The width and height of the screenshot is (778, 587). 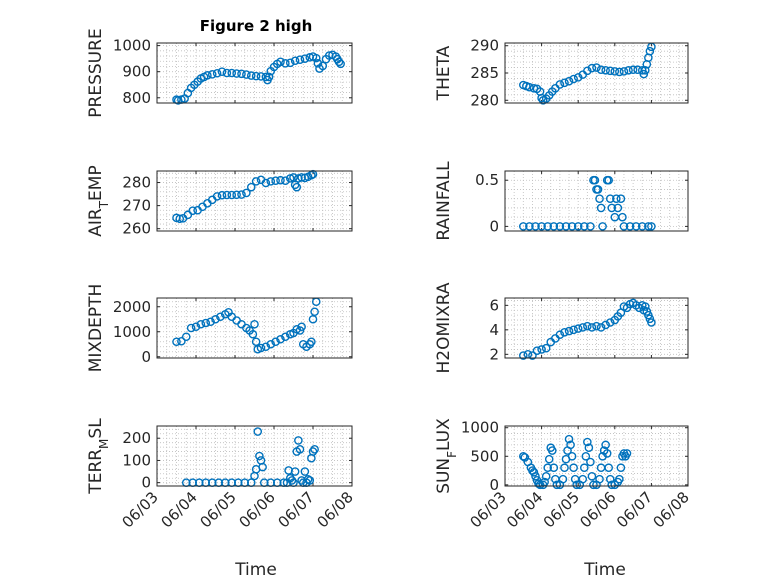 I want to click on y-tick-label: 1000, so click(x=132, y=332).